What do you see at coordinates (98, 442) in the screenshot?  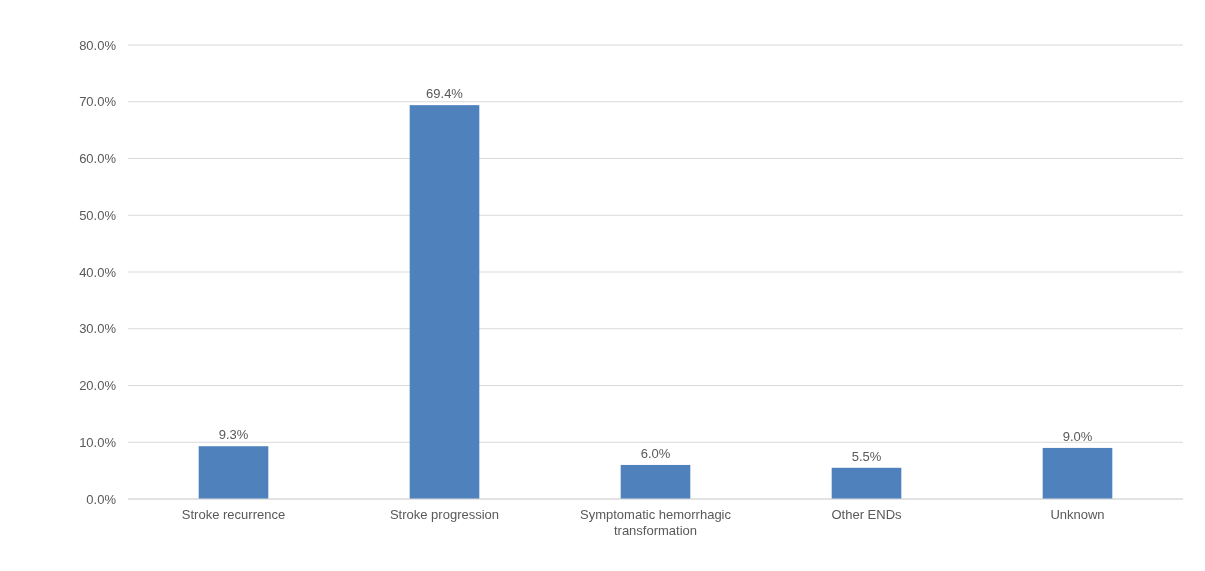 I see `y-tick-label: 10.0%` at bounding box center [98, 442].